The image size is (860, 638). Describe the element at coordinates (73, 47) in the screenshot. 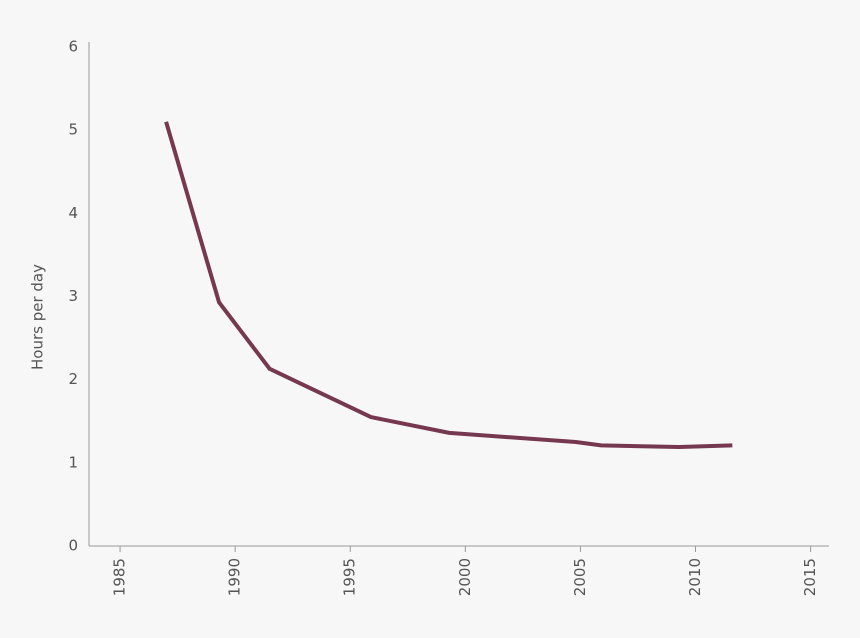

I see `y-tick-label: 6` at that location.